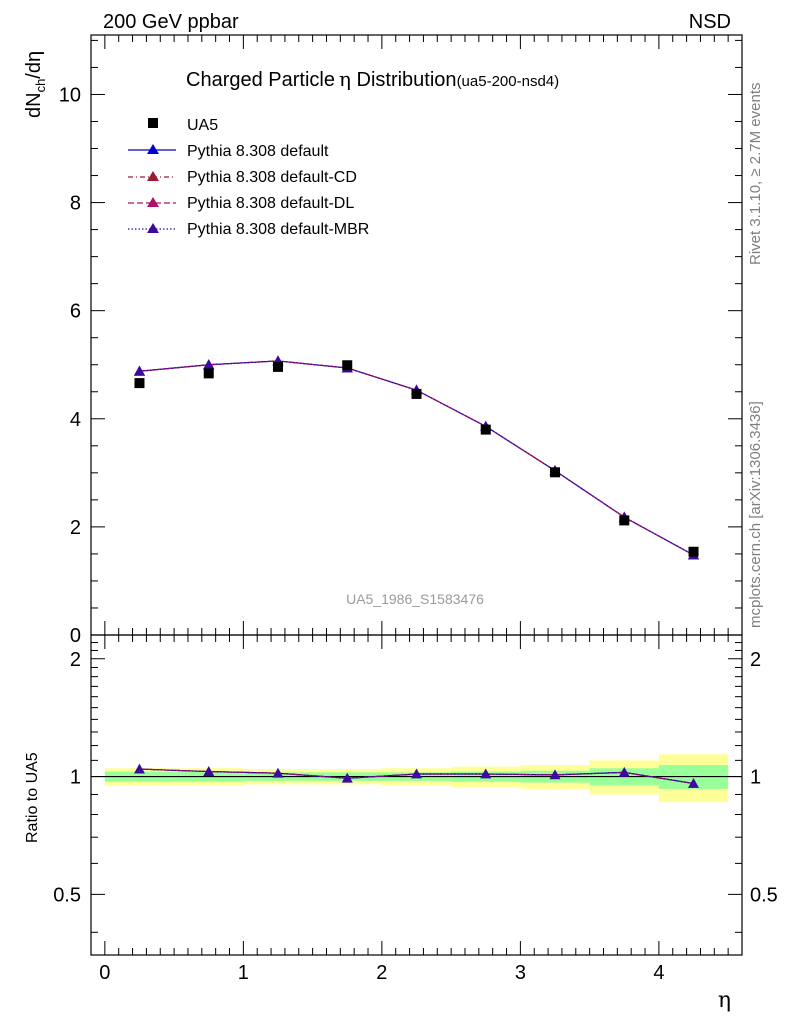  I want to click on y-axis-label-main-prefix: dN, so click(34, 105).